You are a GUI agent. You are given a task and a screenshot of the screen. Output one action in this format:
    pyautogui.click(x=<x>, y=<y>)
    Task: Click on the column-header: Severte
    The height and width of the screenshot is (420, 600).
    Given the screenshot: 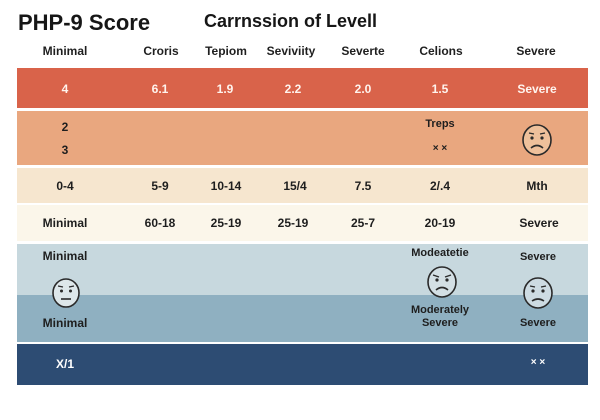 What is the action you would take?
    pyautogui.click(x=363, y=51)
    